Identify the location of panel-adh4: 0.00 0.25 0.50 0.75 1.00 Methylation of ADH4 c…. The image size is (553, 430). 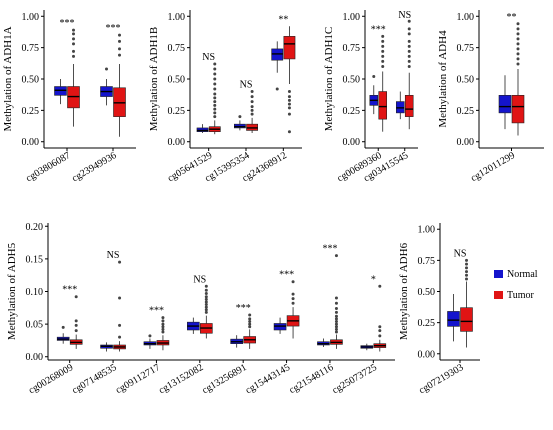
(490, 97).